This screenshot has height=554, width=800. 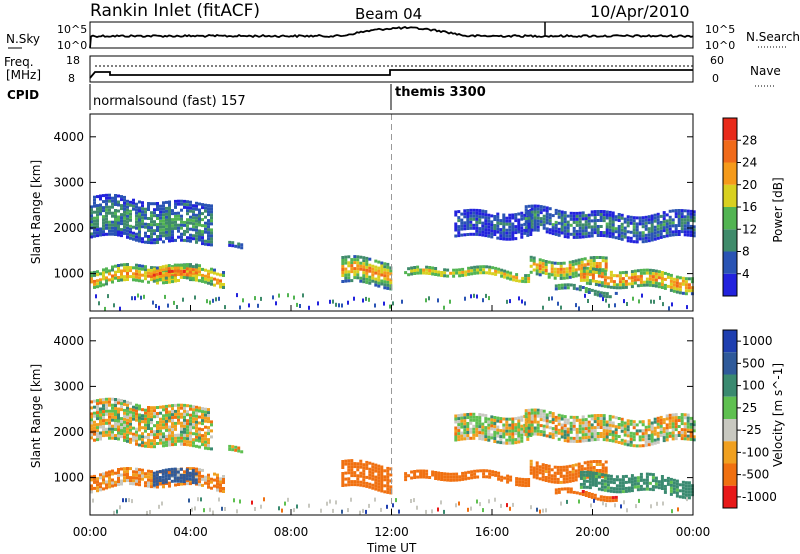 What do you see at coordinates (717, 60) in the screenshot?
I see `nave-tick-top: 60` at bounding box center [717, 60].